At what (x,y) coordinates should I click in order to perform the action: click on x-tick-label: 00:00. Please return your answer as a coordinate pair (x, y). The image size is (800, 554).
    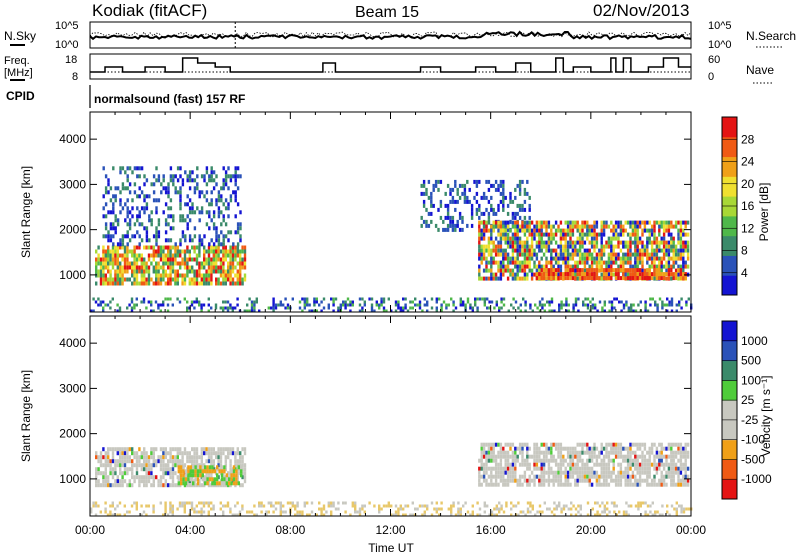
    Looking at the image, I should click on (90, 530).